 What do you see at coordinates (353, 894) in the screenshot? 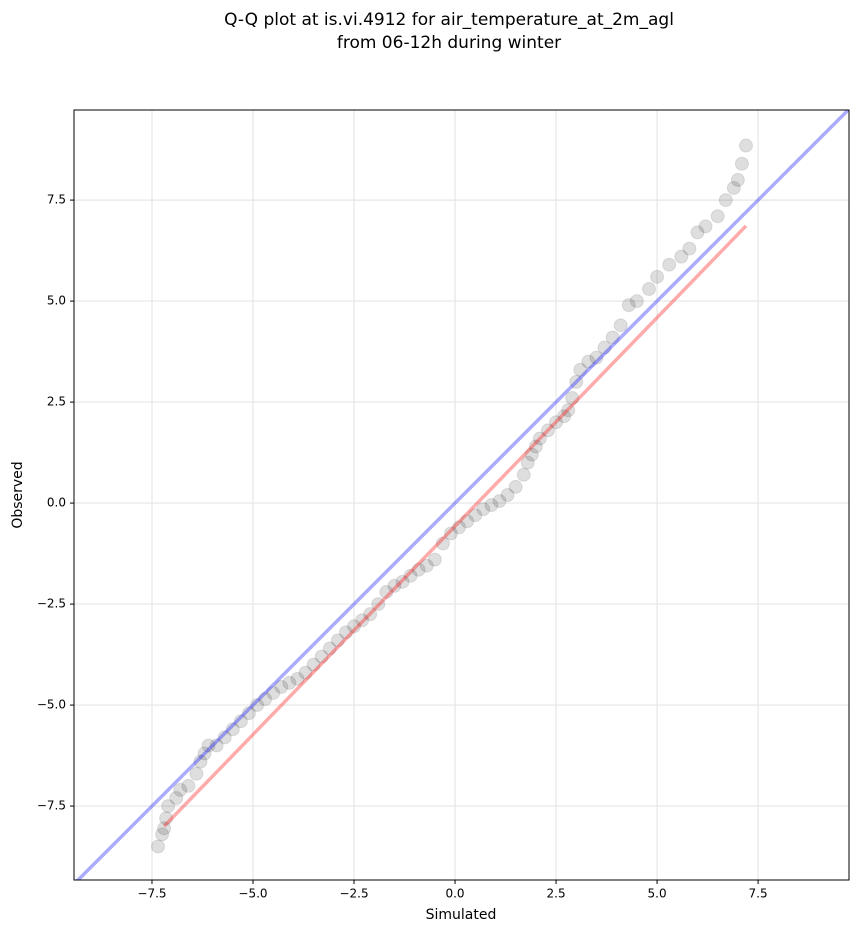
I see `x-tick-label: −2.5` at bounding box center [353, 894].